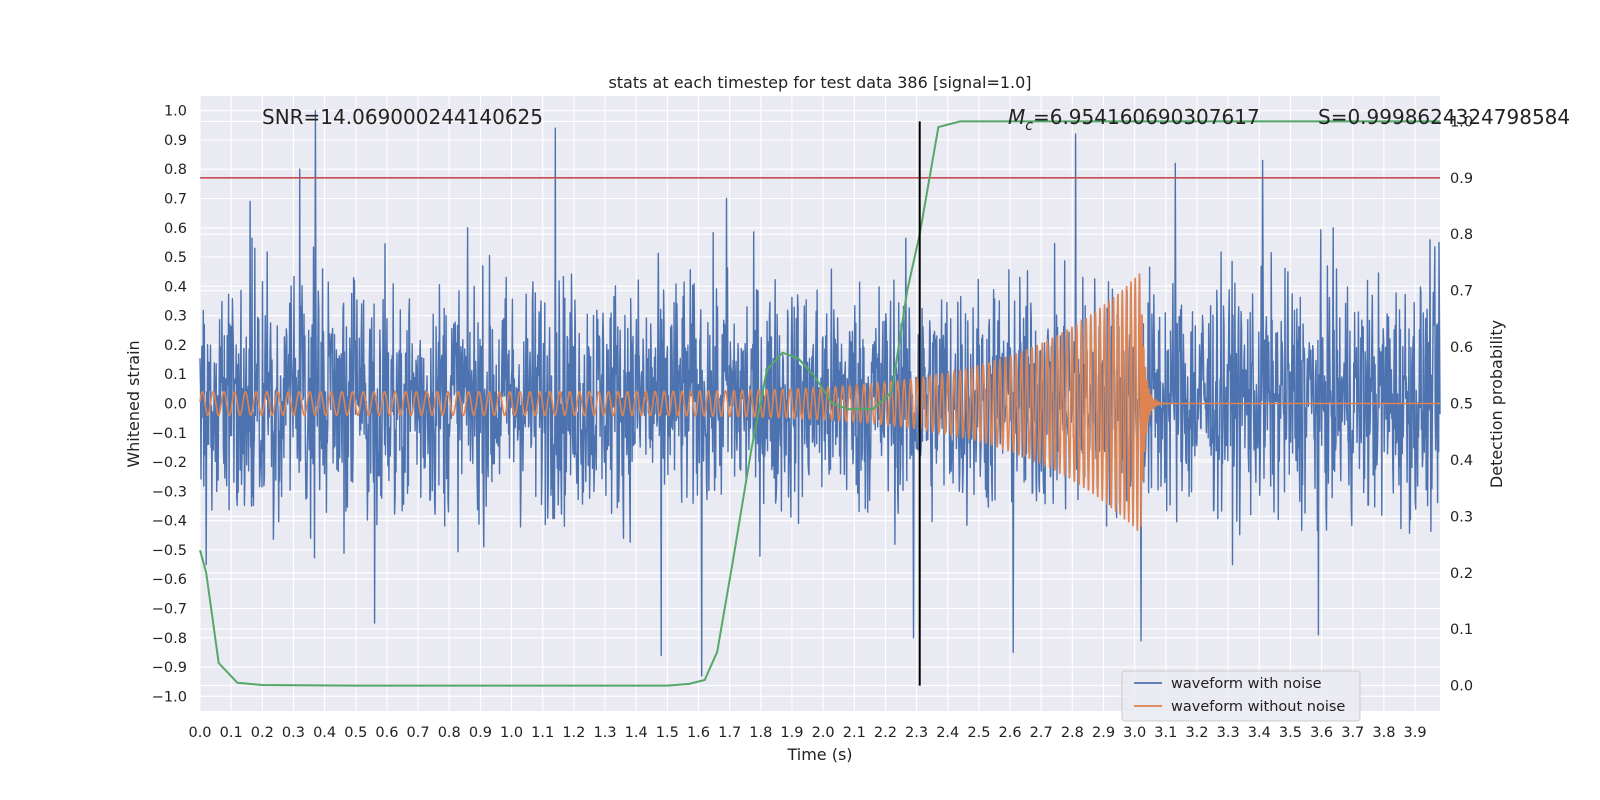 This screenshot has height=800, width=1600. I want to click on x-tick-label: 0.8, so click(449, 733).